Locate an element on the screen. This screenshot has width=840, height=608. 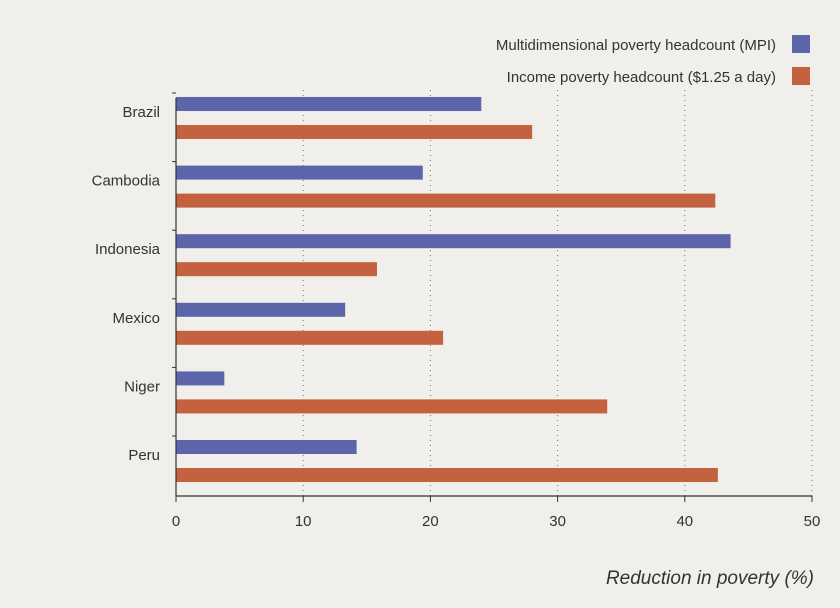
category-label-cambodia: Cambodia is located at coordinates (126, 181).